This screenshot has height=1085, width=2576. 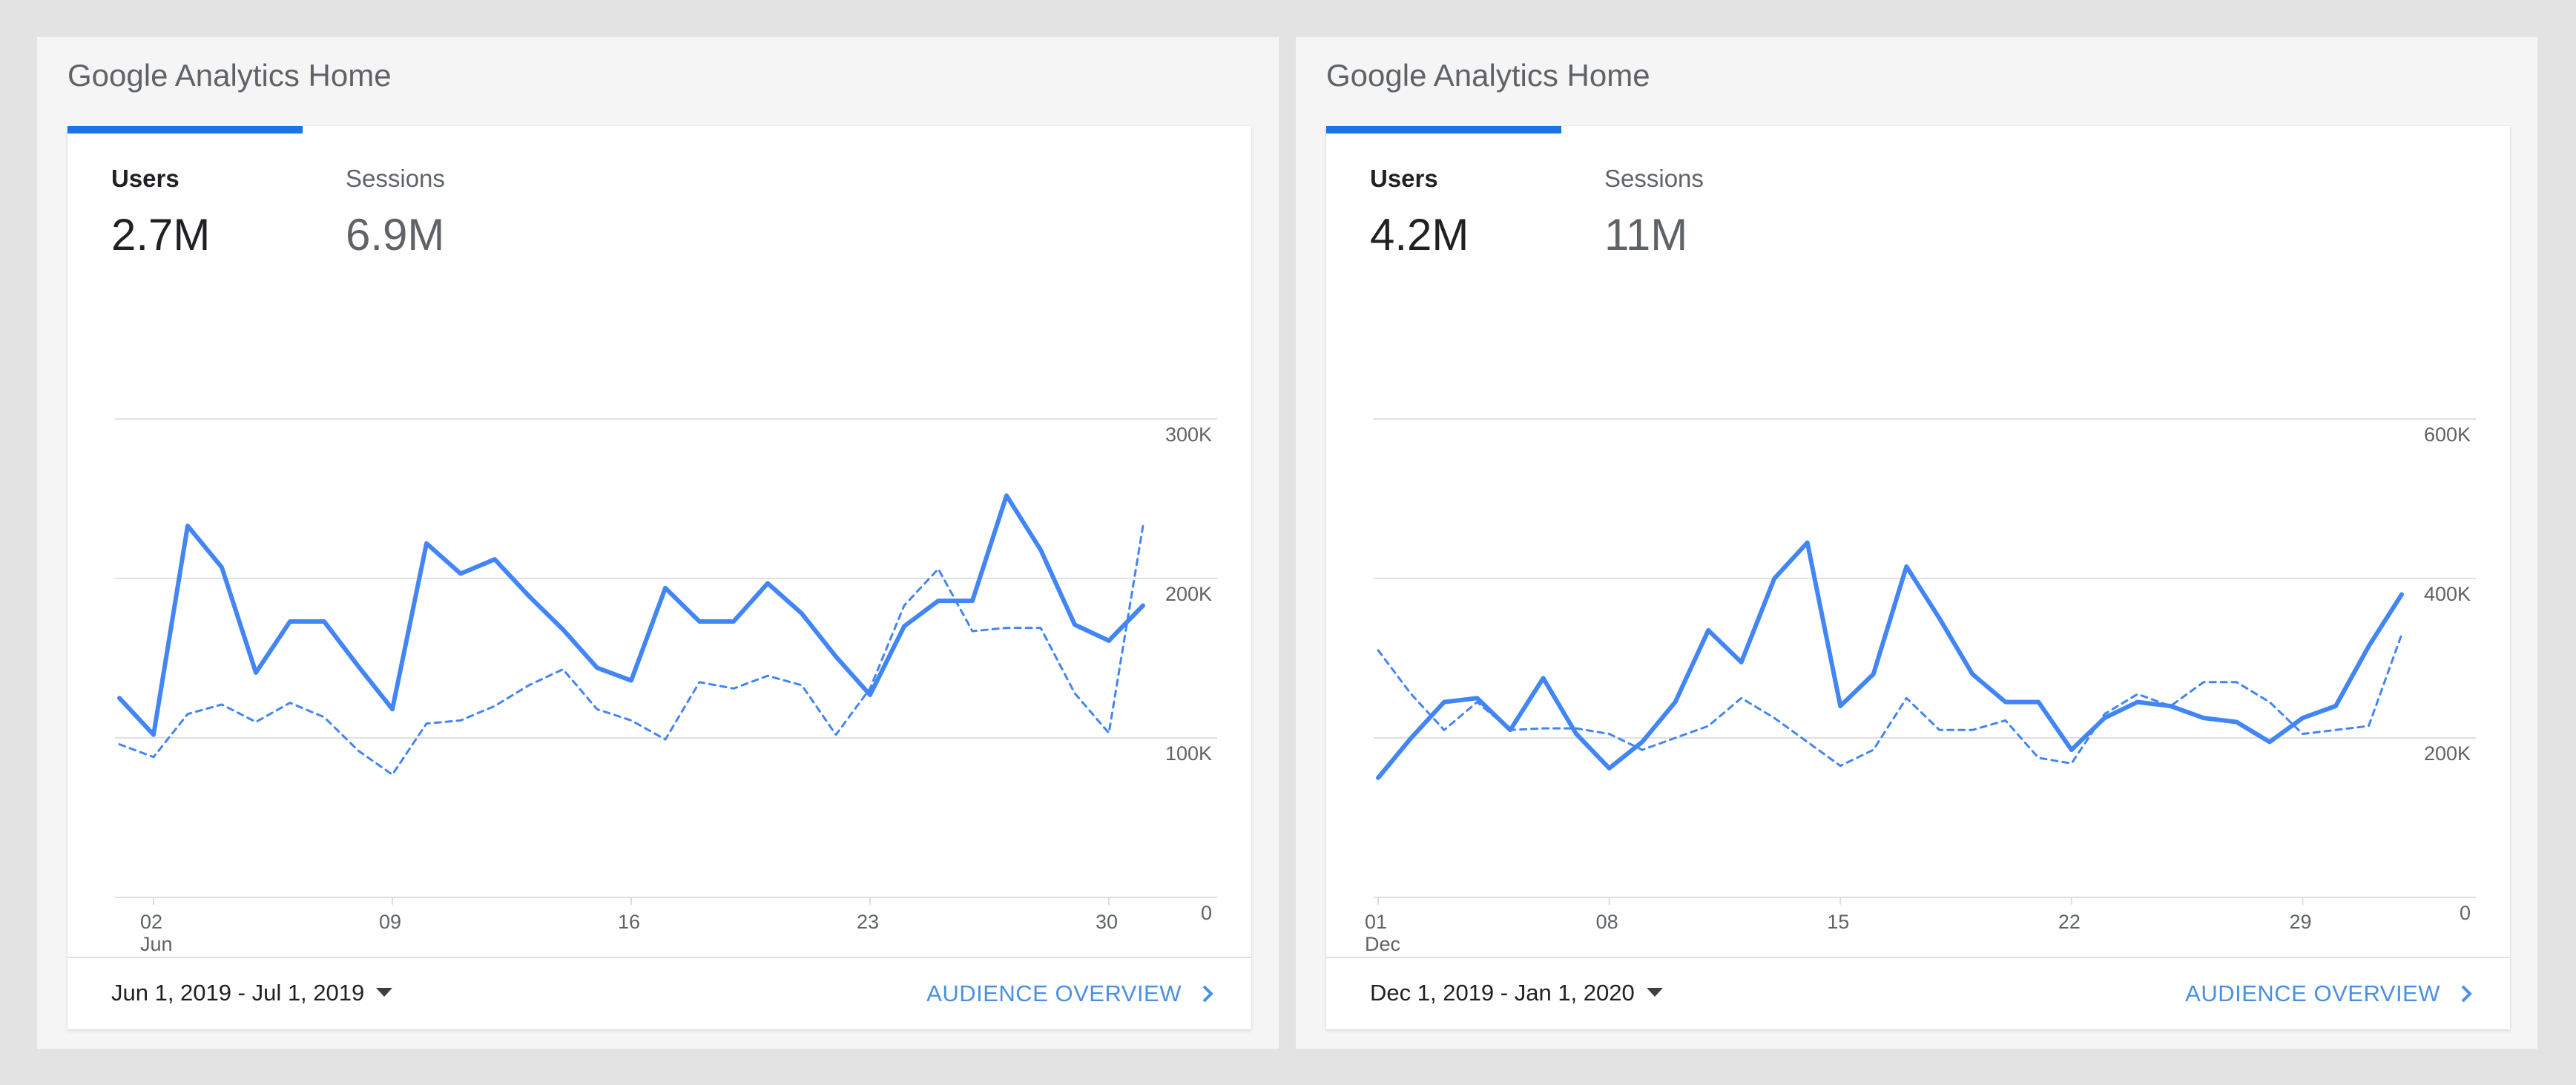 What do you see at coordinates (238, 993) in the screenshot?
I see `date-range-label: Jun 1, 2019 - Jul 1, 2019` at bounding box center [238, 993].